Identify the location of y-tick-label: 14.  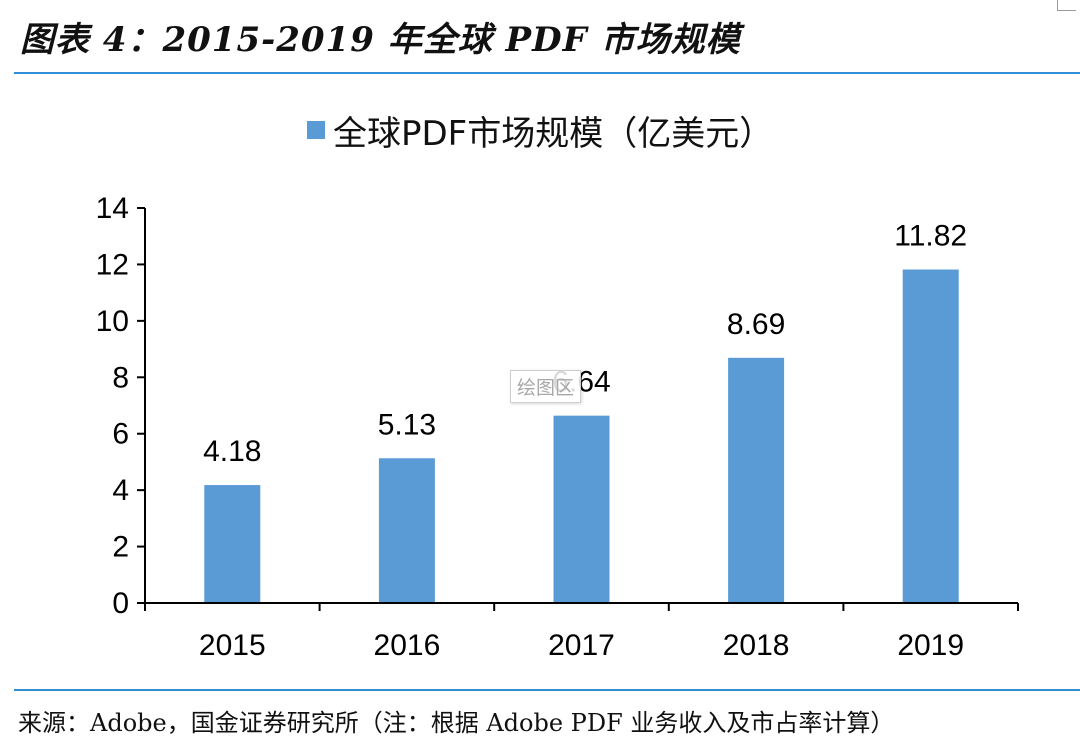
(112, 208).